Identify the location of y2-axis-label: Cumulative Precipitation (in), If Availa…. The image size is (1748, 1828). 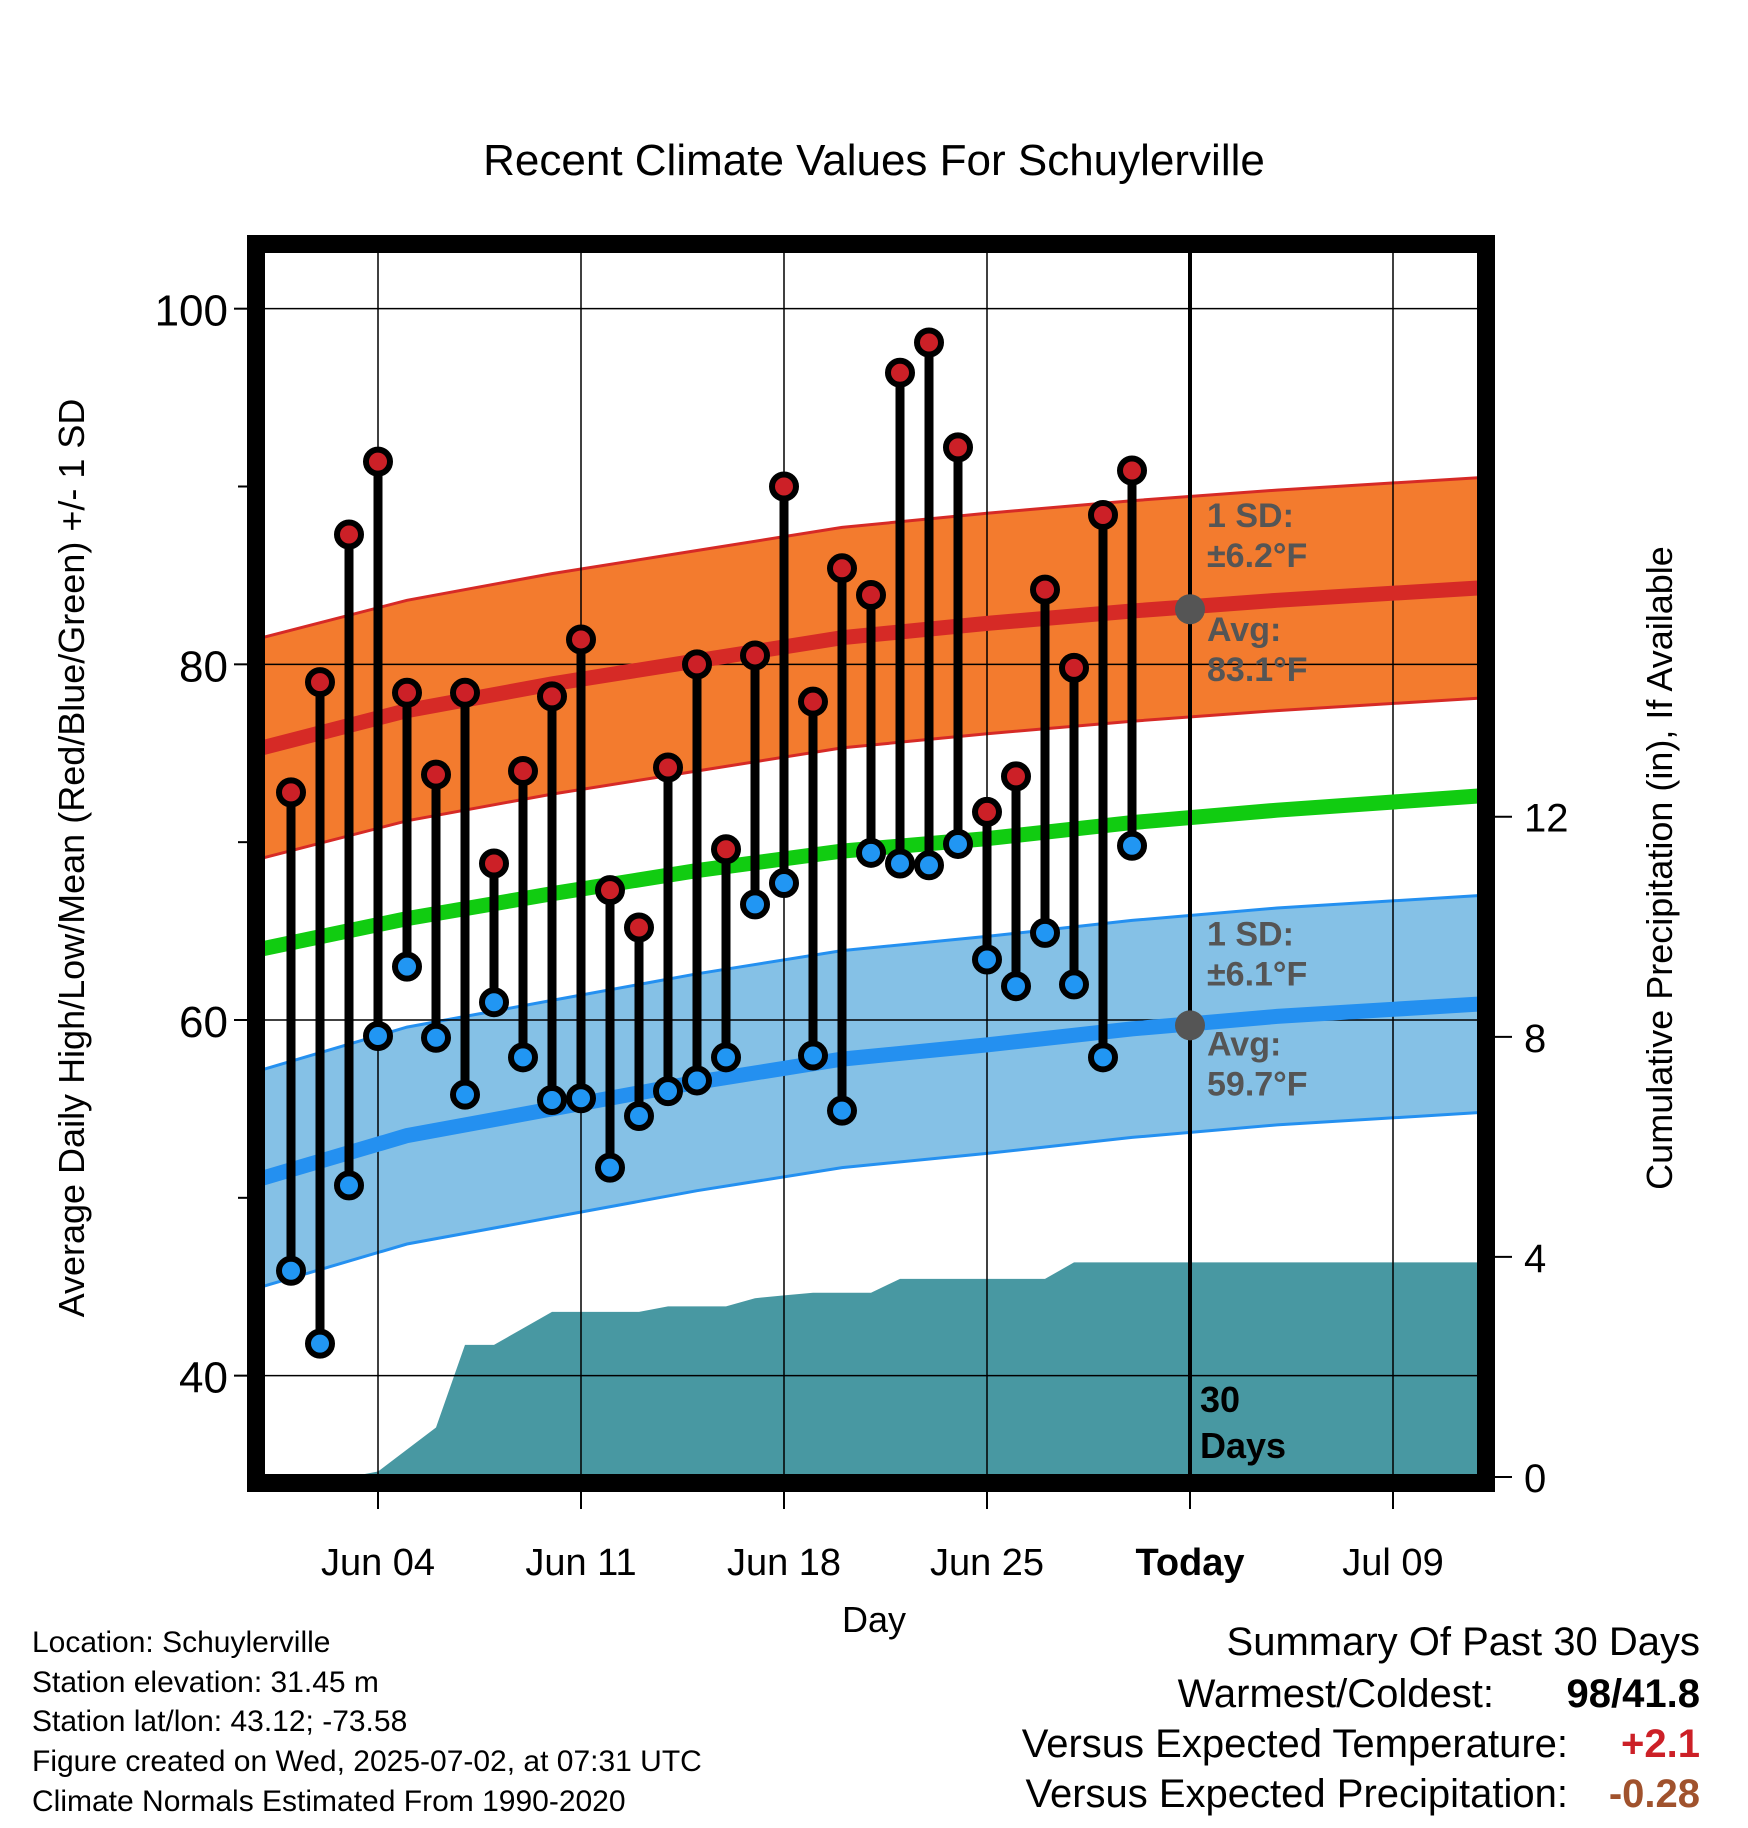
(1659, 868).